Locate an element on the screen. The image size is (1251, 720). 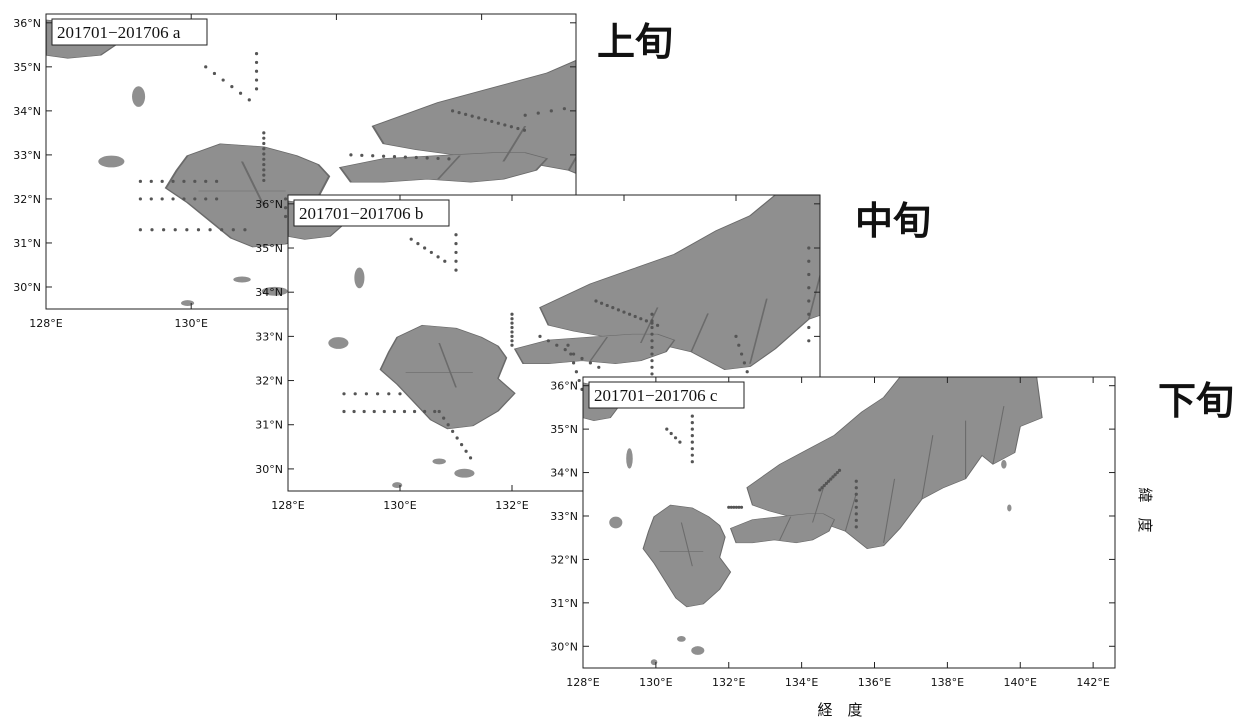
lat-tick-label: 34°N is located at coordinates (269, 292).